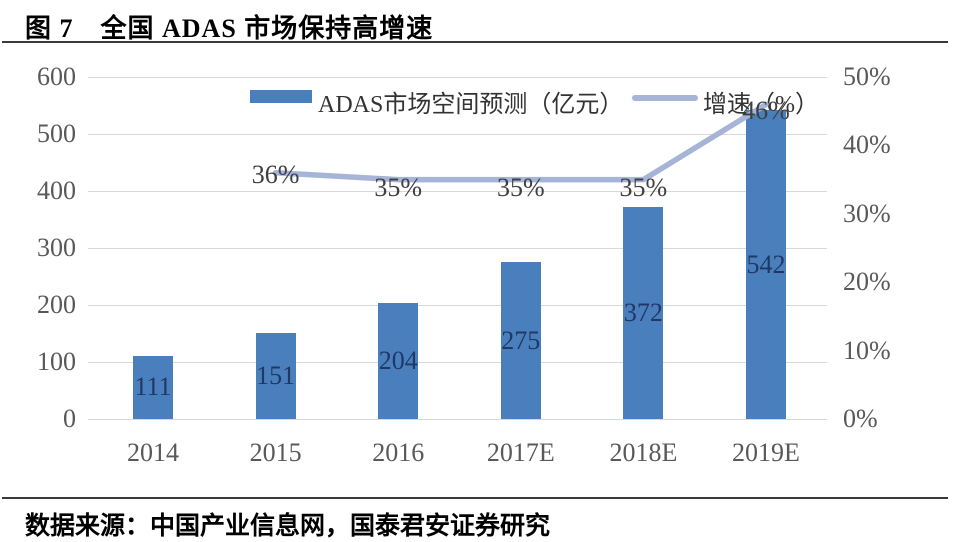 This screenshot has height=542, width=960. What do you see at coordinates (766, 111) in the screenshot?
I see `line-value-label: 46%` at bounding box center [766, 111].